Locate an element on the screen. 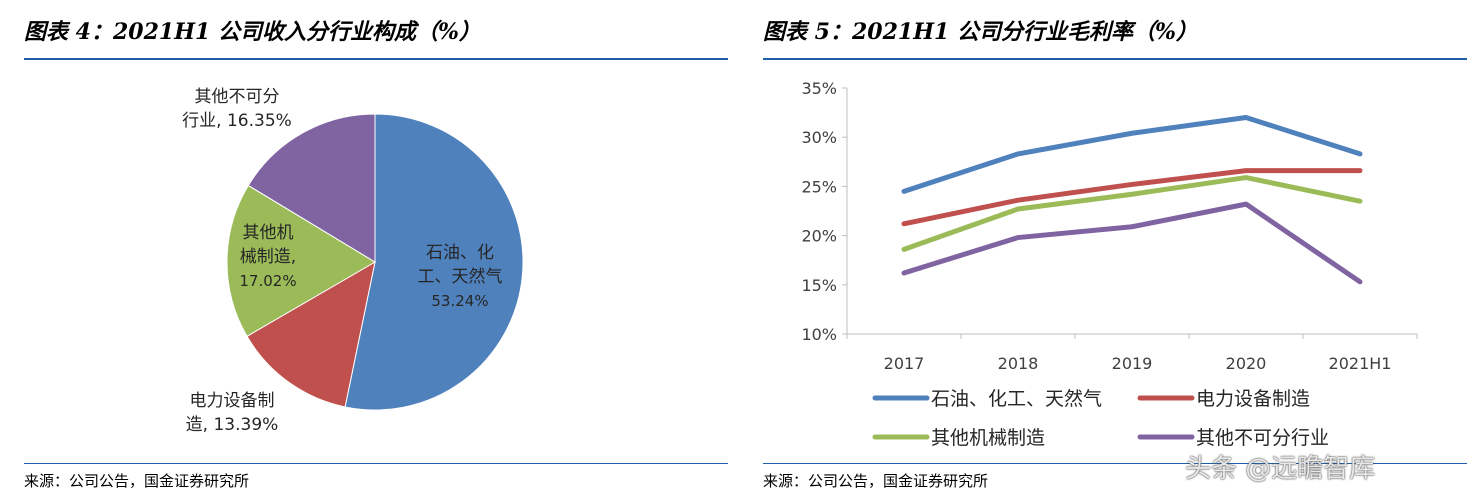  y-tick-label: 30% is located at coordinates (819, 137).